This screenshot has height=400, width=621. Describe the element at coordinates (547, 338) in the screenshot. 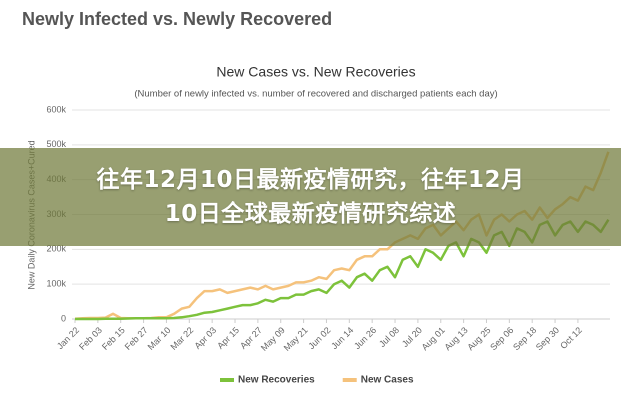

I see `x-tick-label: Sep 30` at that location.